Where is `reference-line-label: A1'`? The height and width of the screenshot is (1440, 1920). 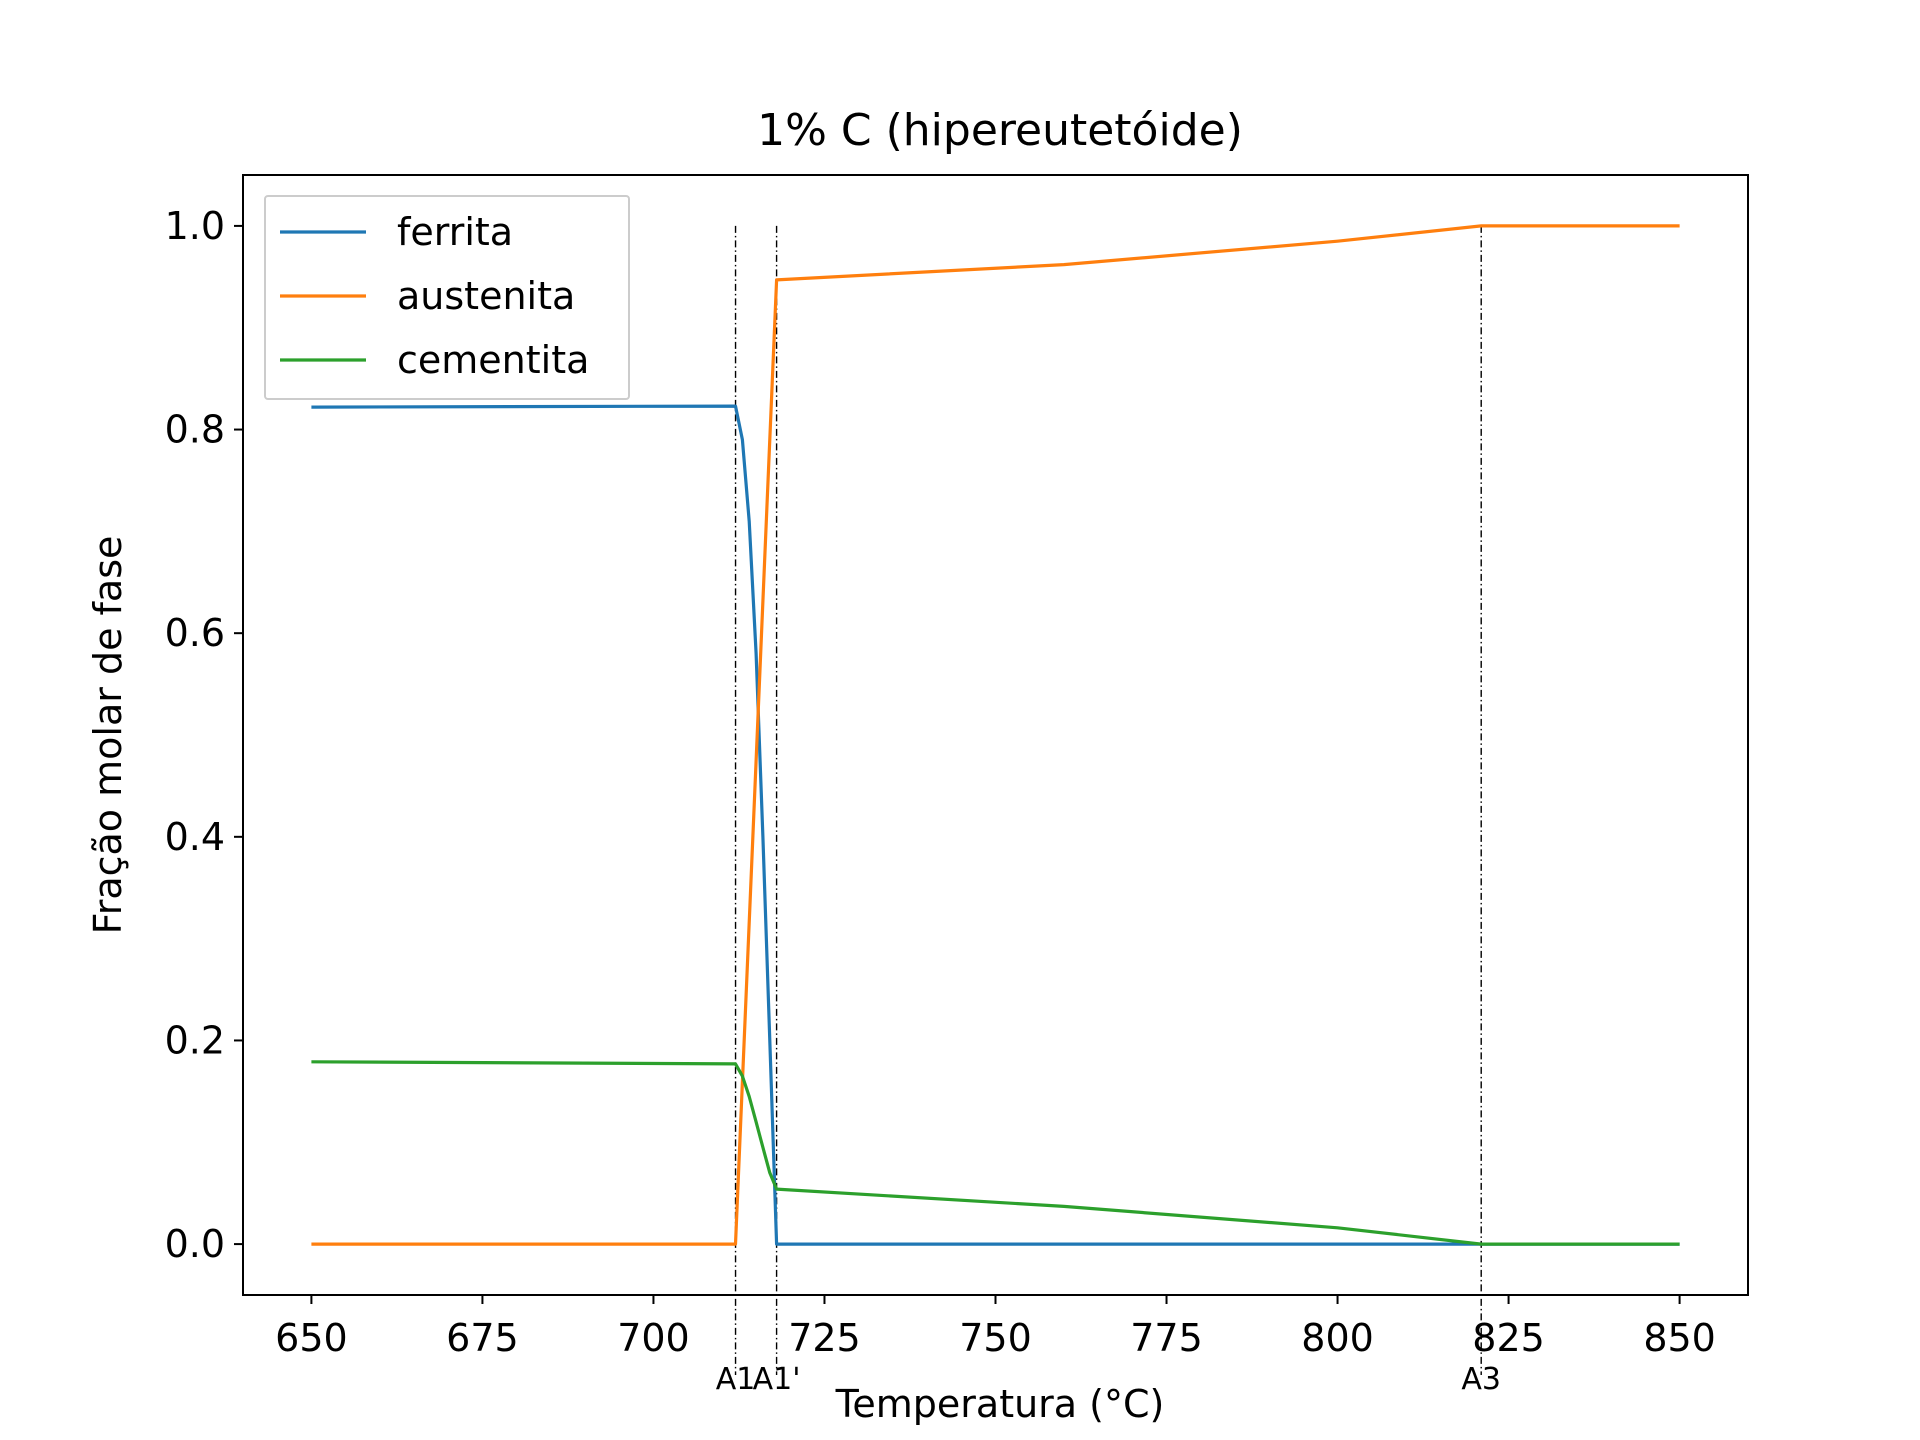 reference-line-label: A1' is located at coordinates (777, 1379).